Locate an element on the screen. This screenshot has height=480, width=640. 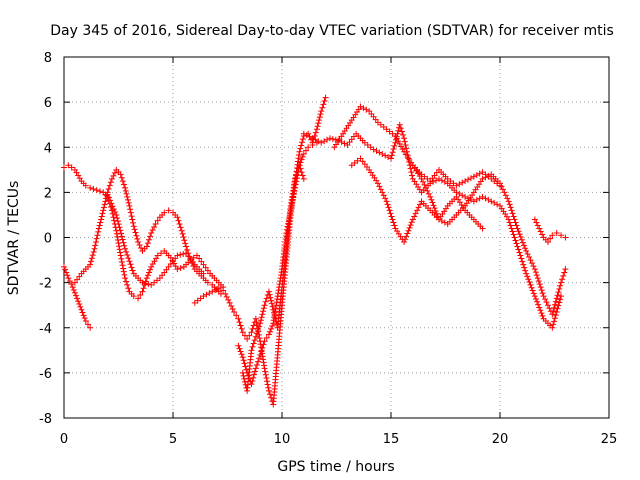
x-tick-label: 20 is located at coordinates (500, 439).